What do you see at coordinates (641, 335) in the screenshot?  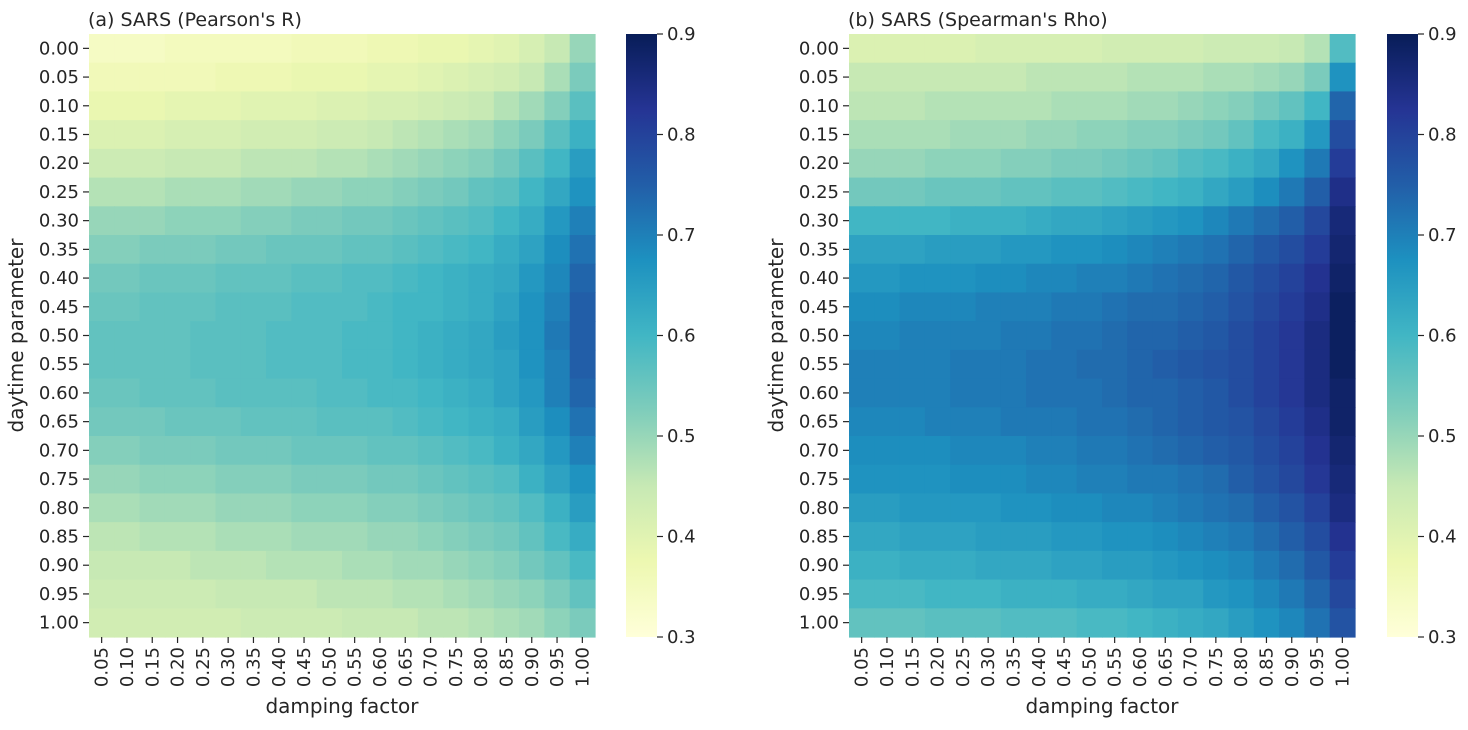 I see `colorbar` at bounding box center [641, 335].